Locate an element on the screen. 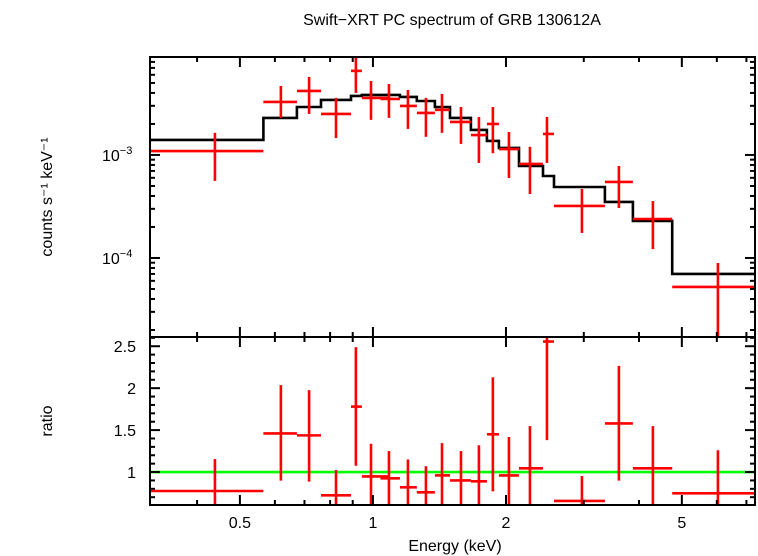  y-tick-label-exponent: −3 is located at coordinates (126, 151).